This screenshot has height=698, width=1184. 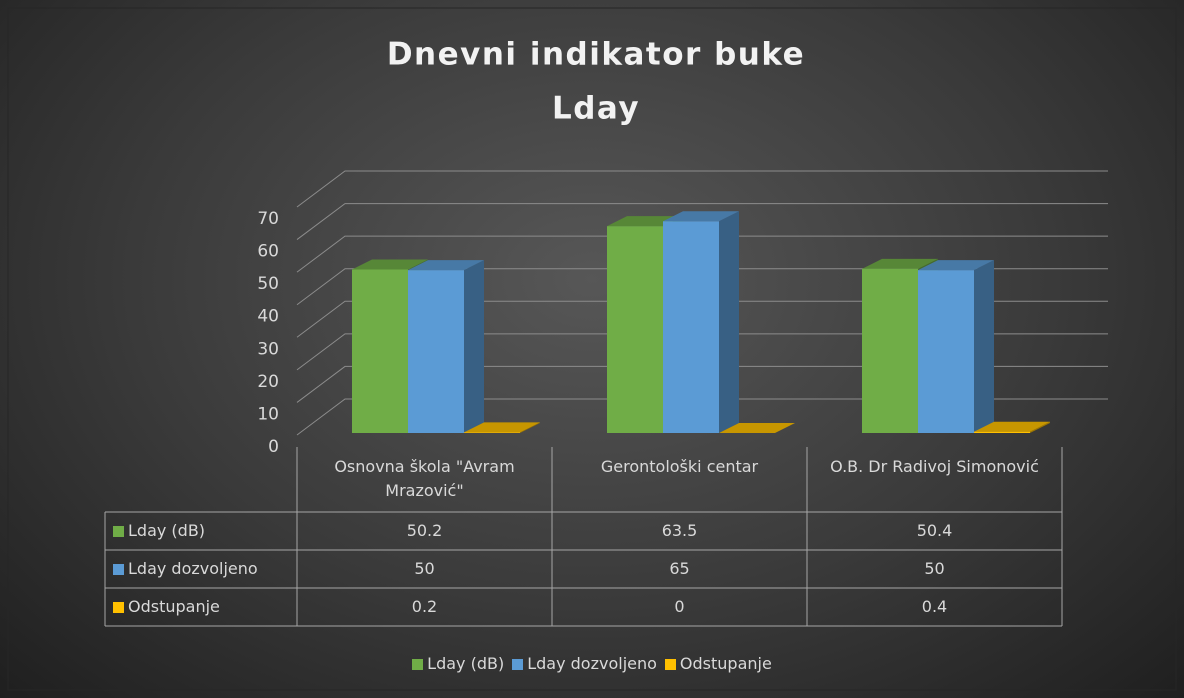 I want to click on table-series-label: Lday dozvoljeno, so click(x=201, y=569).